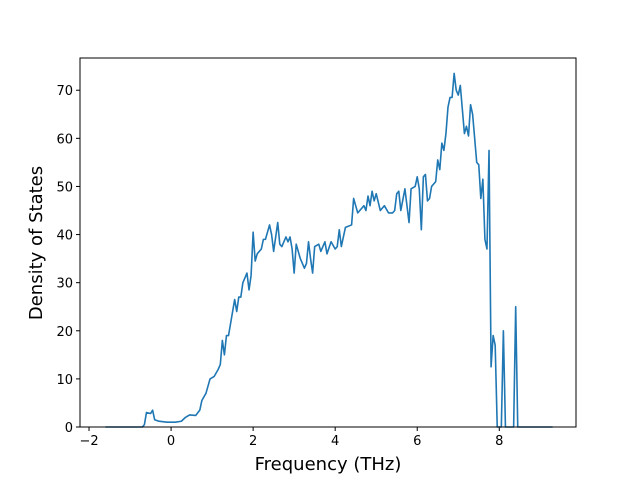 This screenshot has width=640, height=484. What do you see at coordinates (64, 332) in the screenshot?
I see `y-tick-label: 20` at bounding box center [64, 332].